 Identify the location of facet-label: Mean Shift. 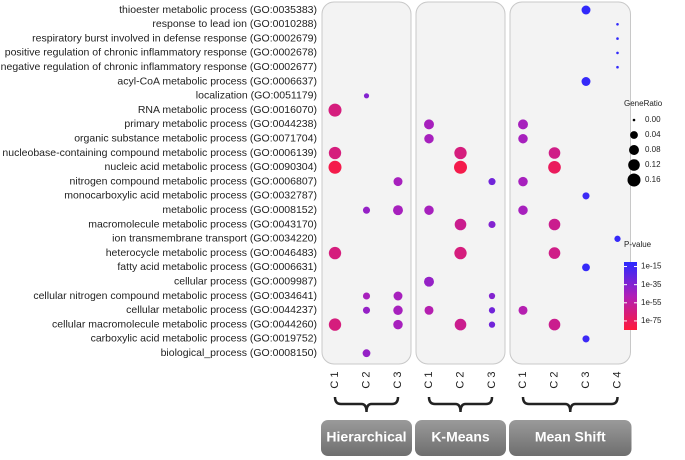
(570, 437).